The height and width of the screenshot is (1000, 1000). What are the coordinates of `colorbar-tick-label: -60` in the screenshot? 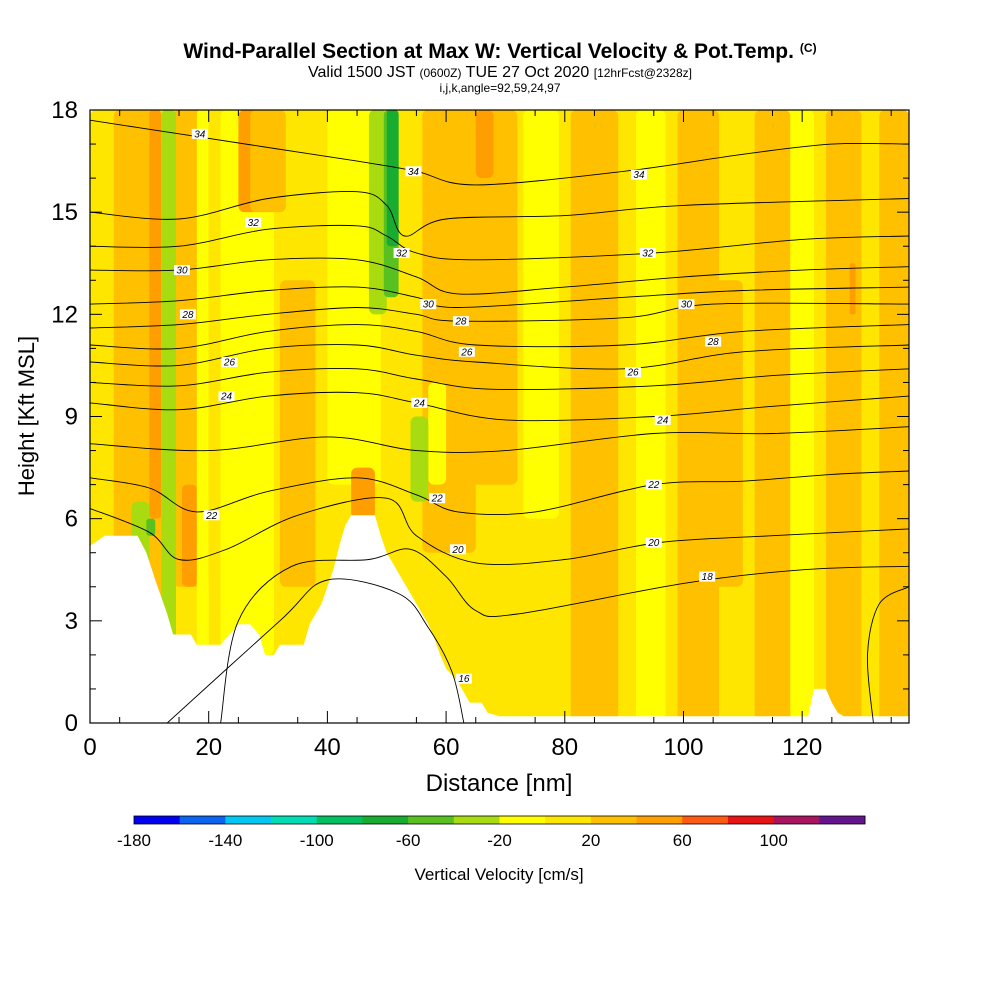 It's located at (408, 840).